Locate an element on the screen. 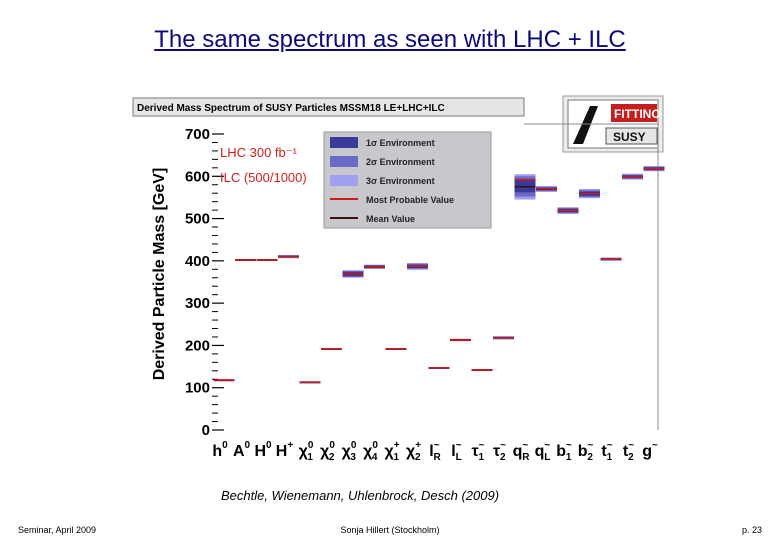 This screenshot has height=540, width=780. x-category-label: q~ R is located at coordinates (522, 451).